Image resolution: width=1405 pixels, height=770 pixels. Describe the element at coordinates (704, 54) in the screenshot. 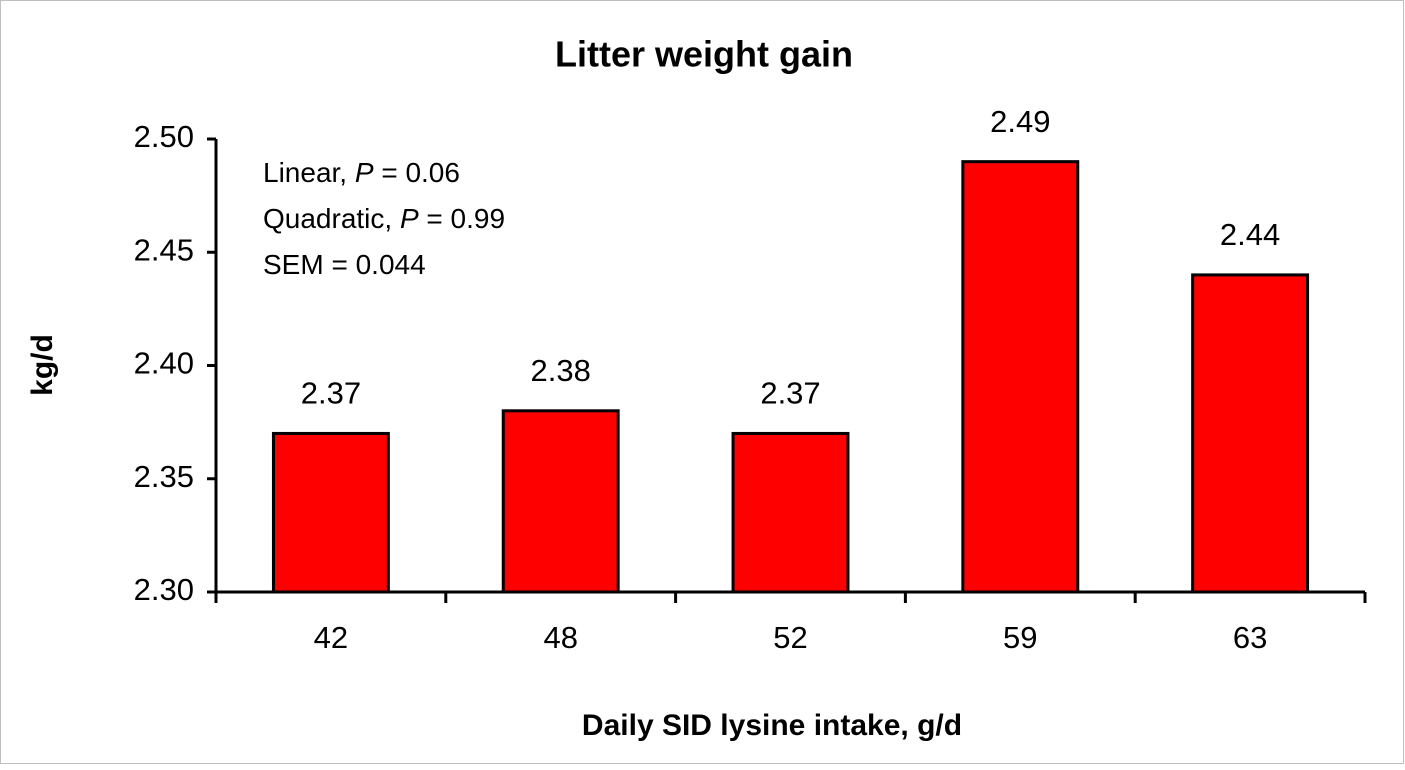

I see `chart-title: Litter weight gain` at that location.